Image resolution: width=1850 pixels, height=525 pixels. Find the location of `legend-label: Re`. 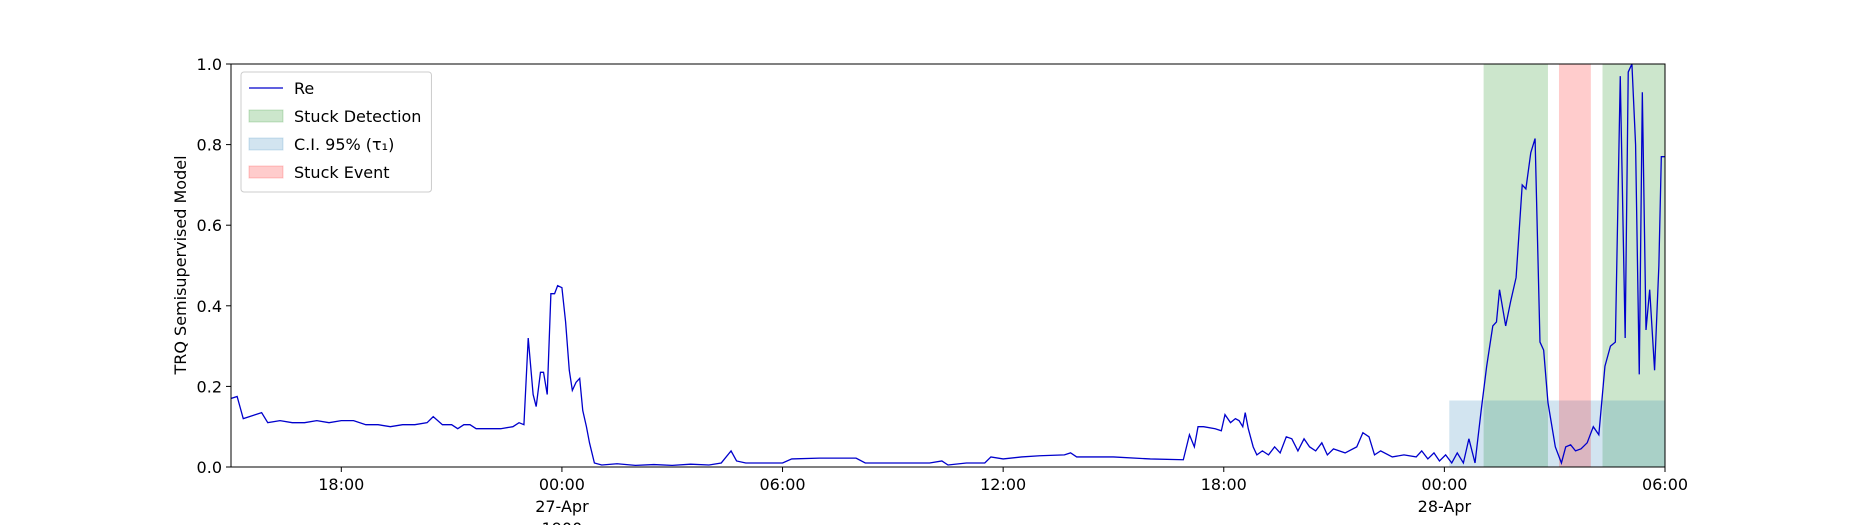

legend-label: Re is located at coordinates (304, 88).